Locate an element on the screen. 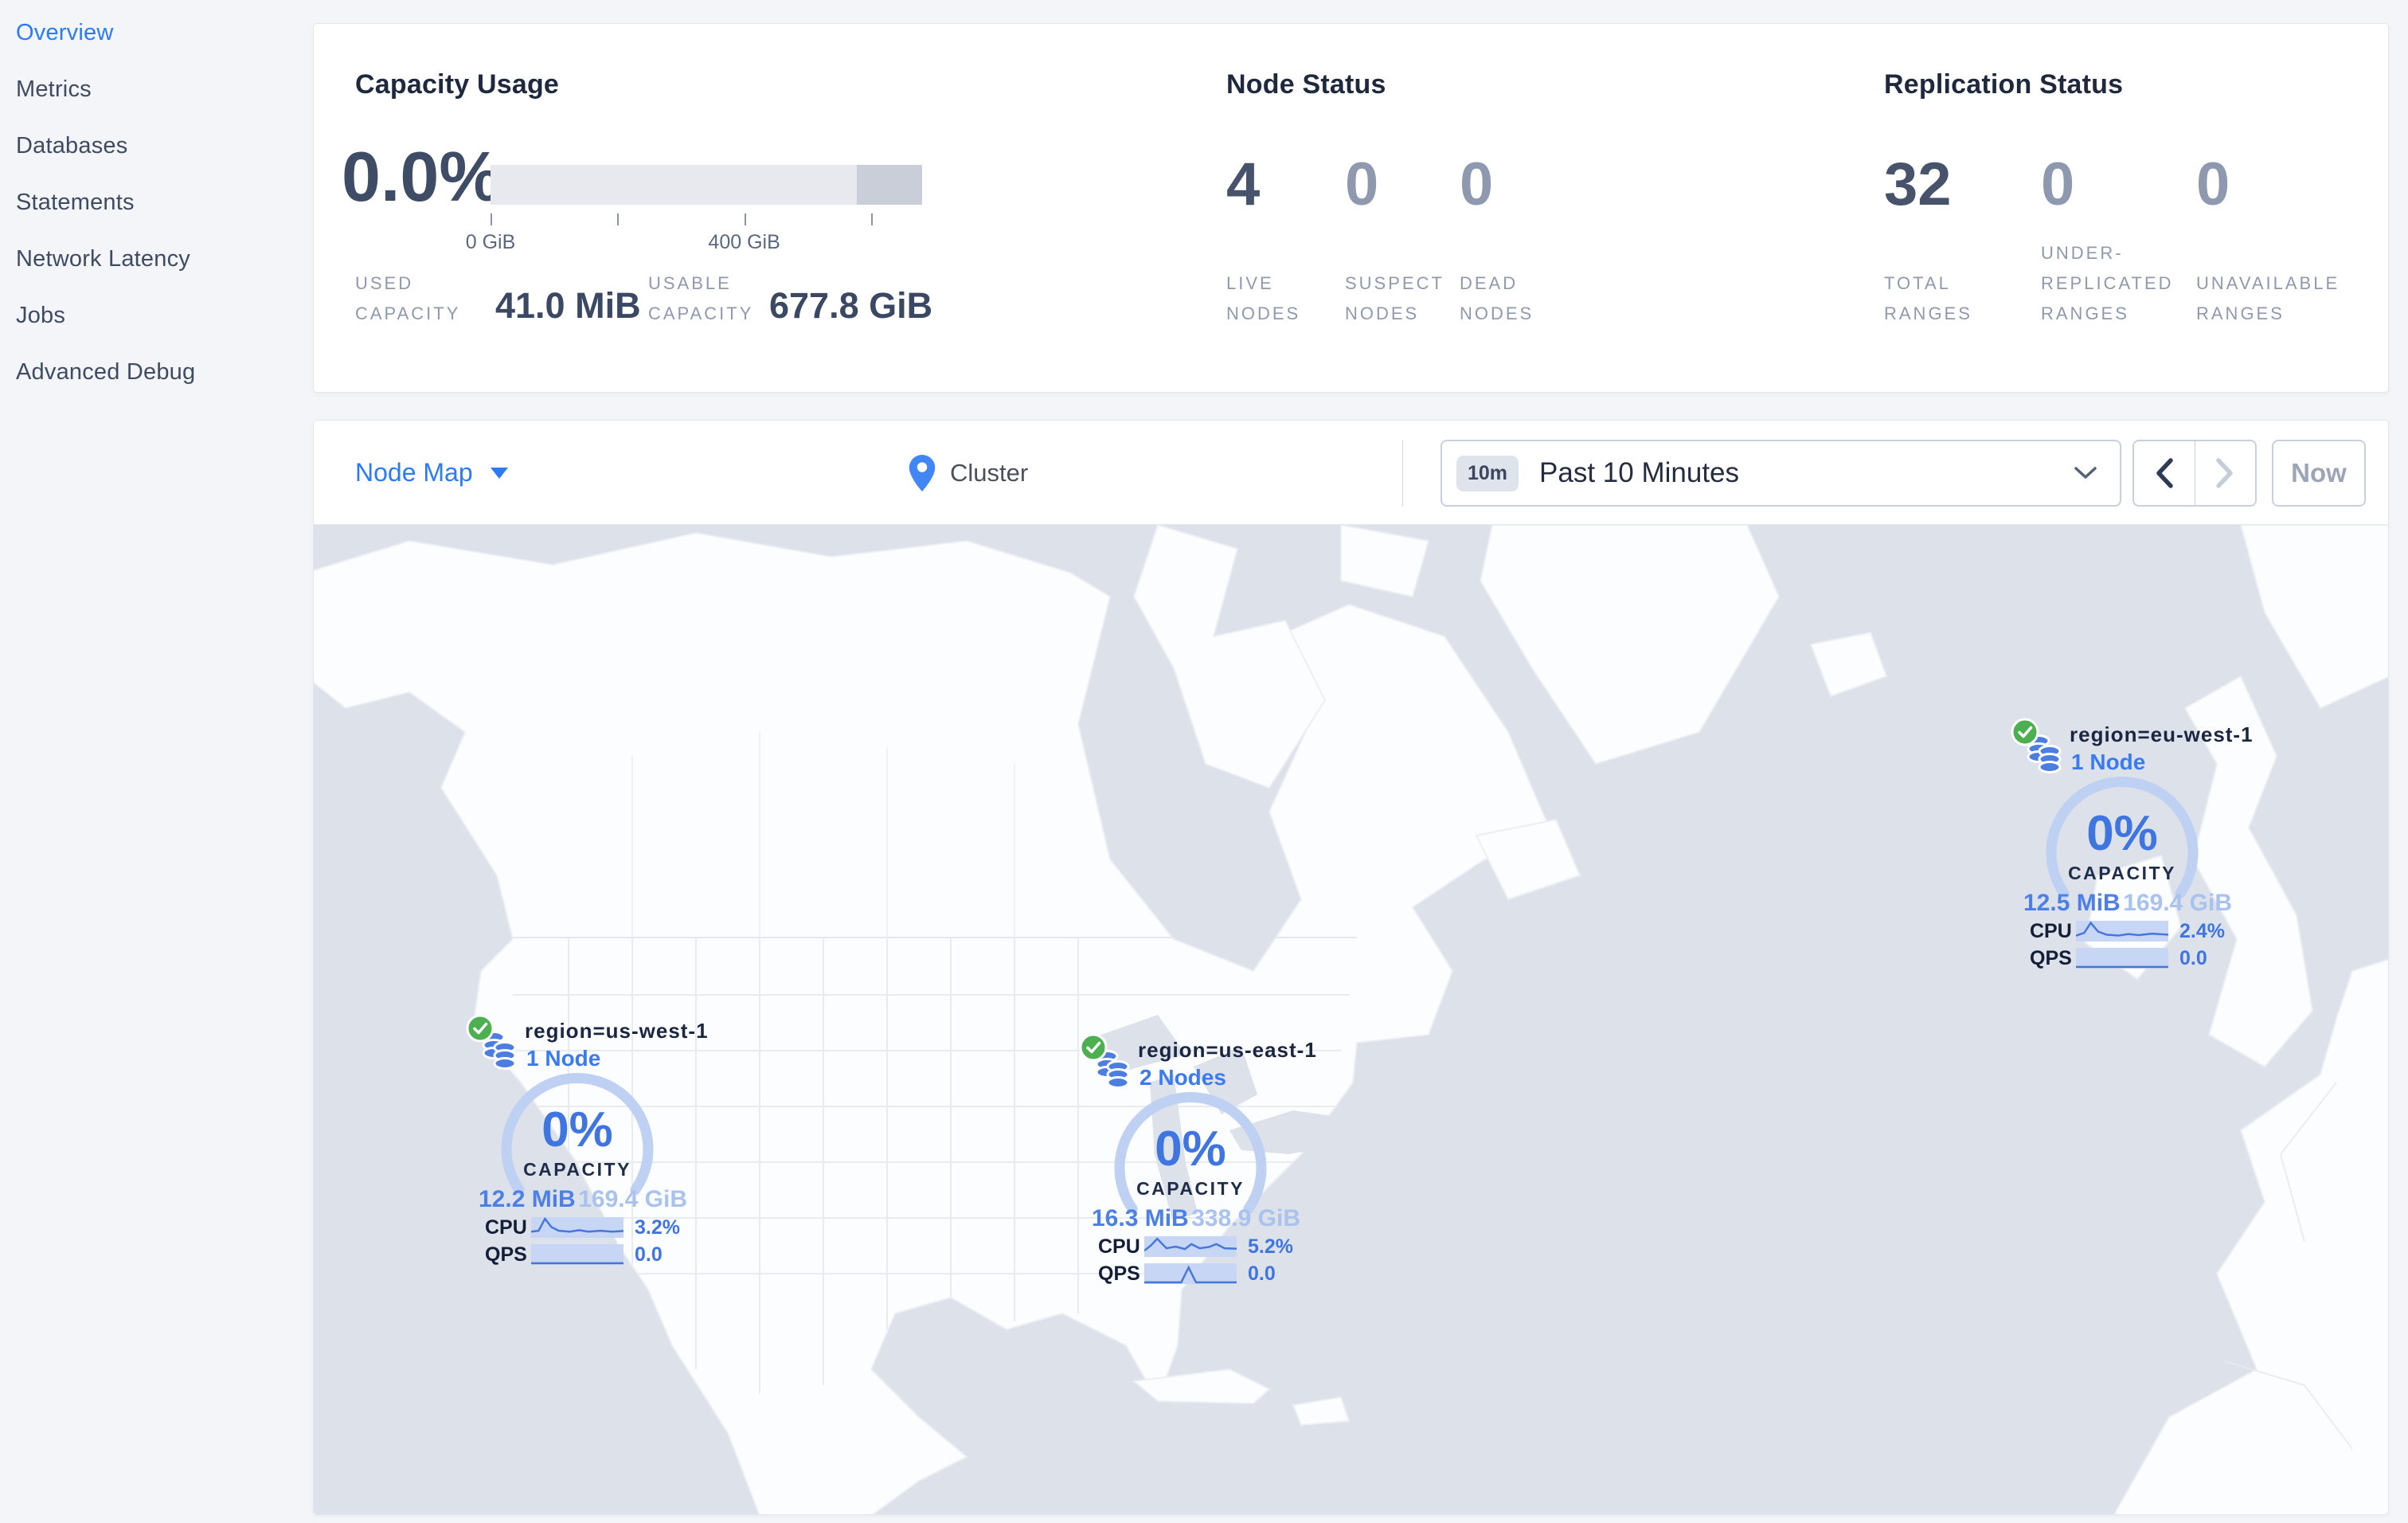 This screenshot has width=2408, height=1523. stat-value: 4 is located at coordinates (1243, 184).